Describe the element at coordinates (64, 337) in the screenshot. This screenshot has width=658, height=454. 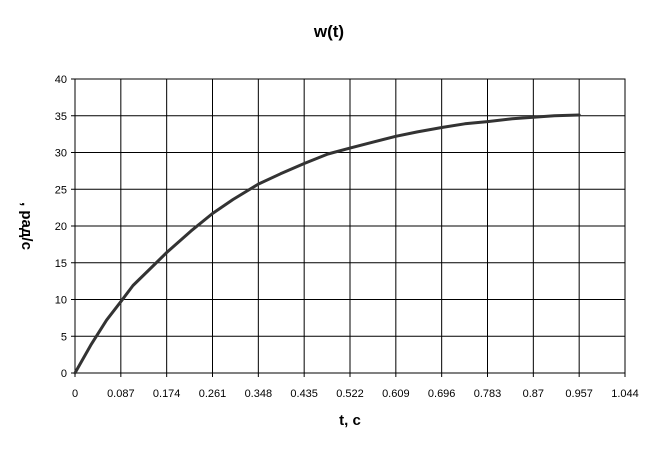
I see `y-tick-label: 5` at that location.